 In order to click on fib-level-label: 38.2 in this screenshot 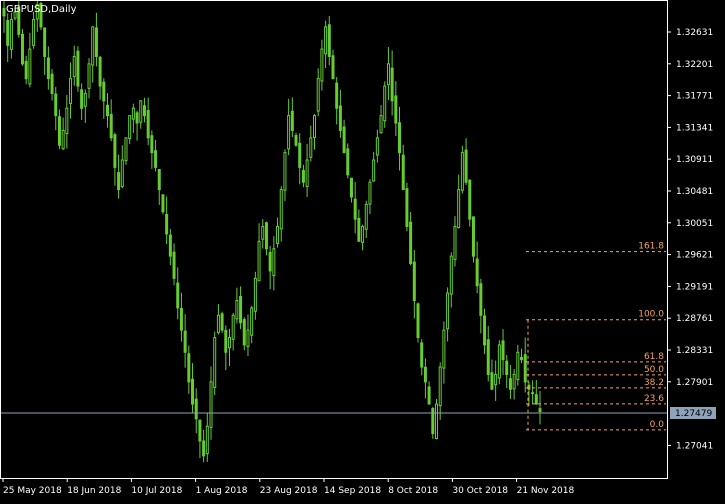, I will do `click(654, 383)`.